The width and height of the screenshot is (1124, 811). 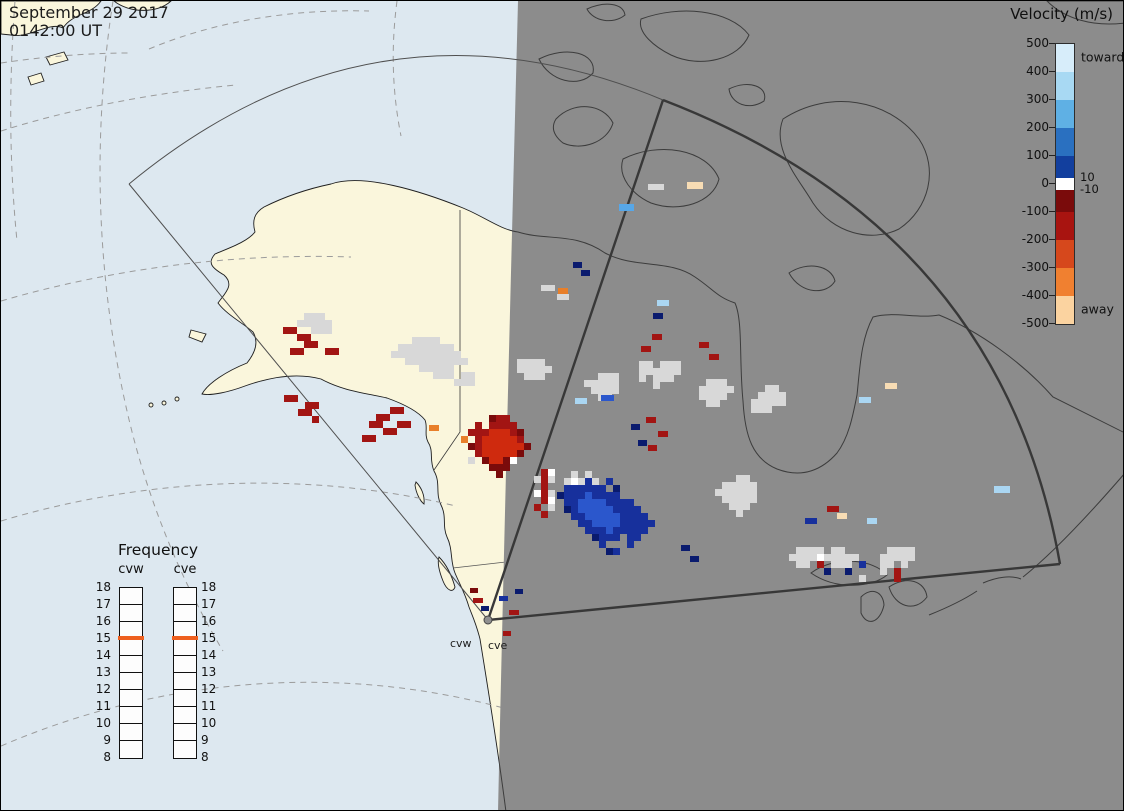 What do you see at coordinates (209, 723) in the screenshot?
I see `freq-tick-label: 10` at bounding box center [209, 723].